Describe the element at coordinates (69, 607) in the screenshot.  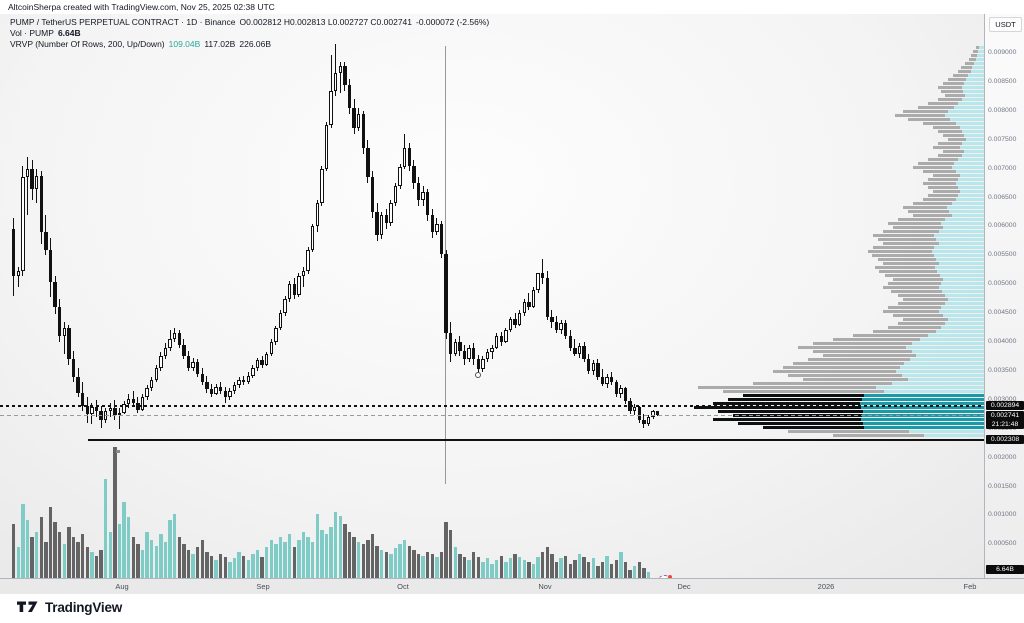
I see `tradingview-logo: TradingView` at that location.